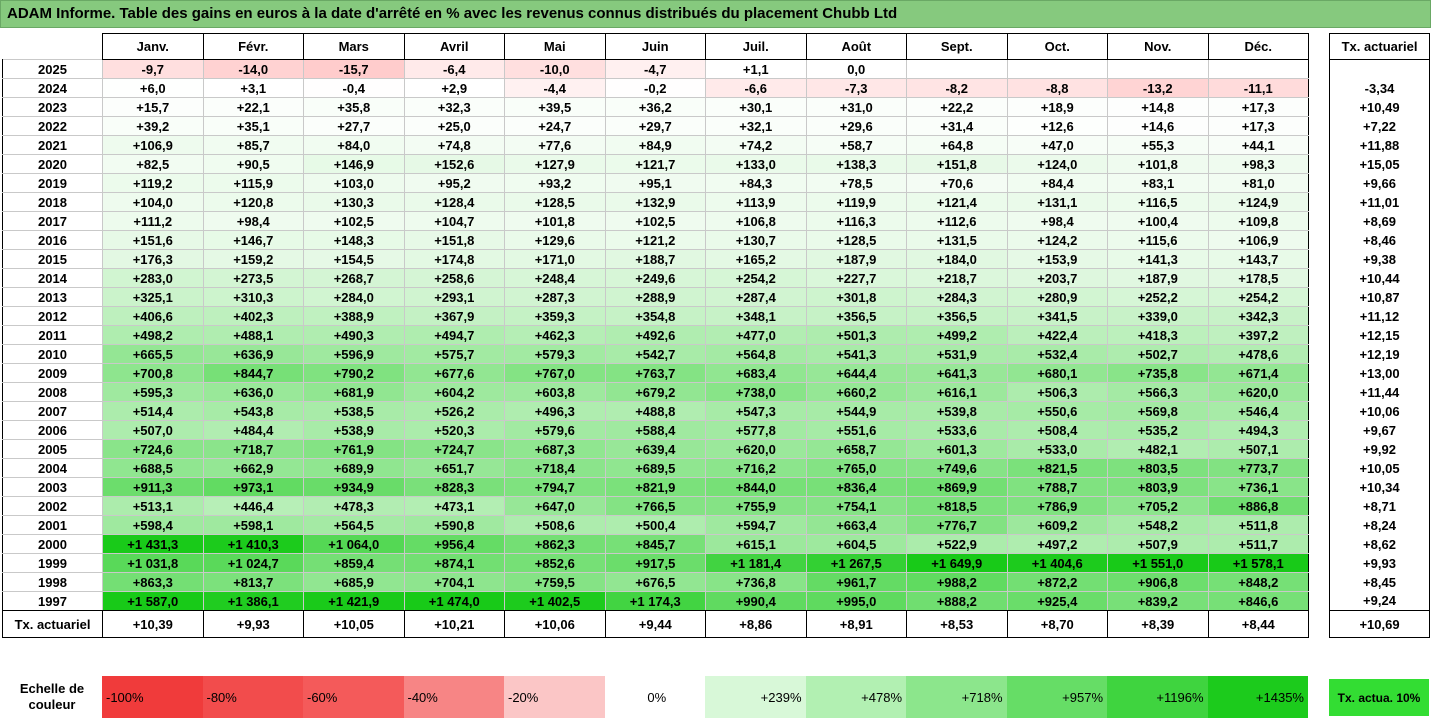 The image size is (1431, 718). Describe the element at coordinates (1057, 221) in the screenshot. I see `gain-cell: +98,4` at that location.